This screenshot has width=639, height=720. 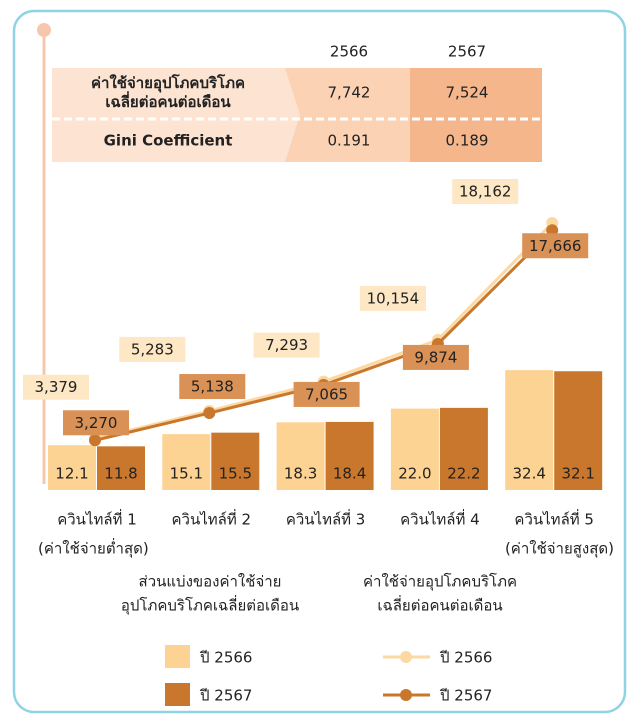 I want to click on axis-cap, so click(x=44, y=30).